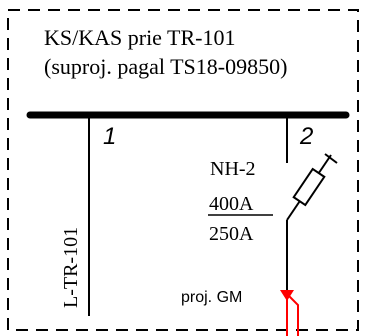 This screenshot has width=367, height=336. I want to click on feeder-2-number: 2, so click(306, 136).